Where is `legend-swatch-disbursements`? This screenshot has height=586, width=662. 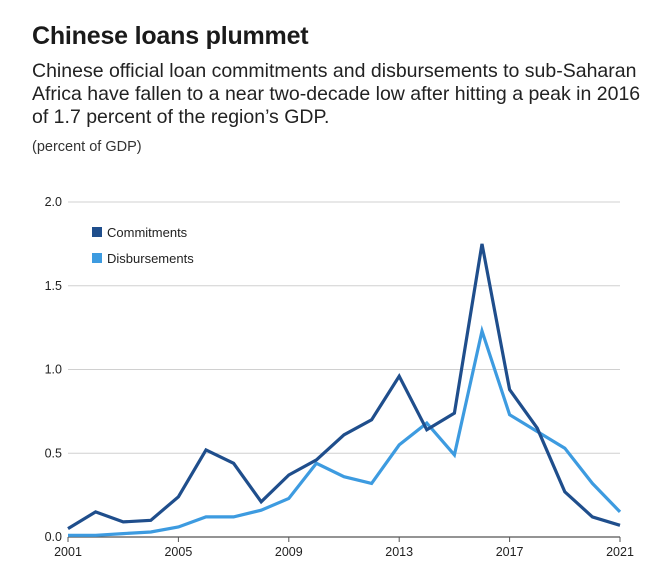
legend-swatch-disbursements is located at coordinates (97, 258).